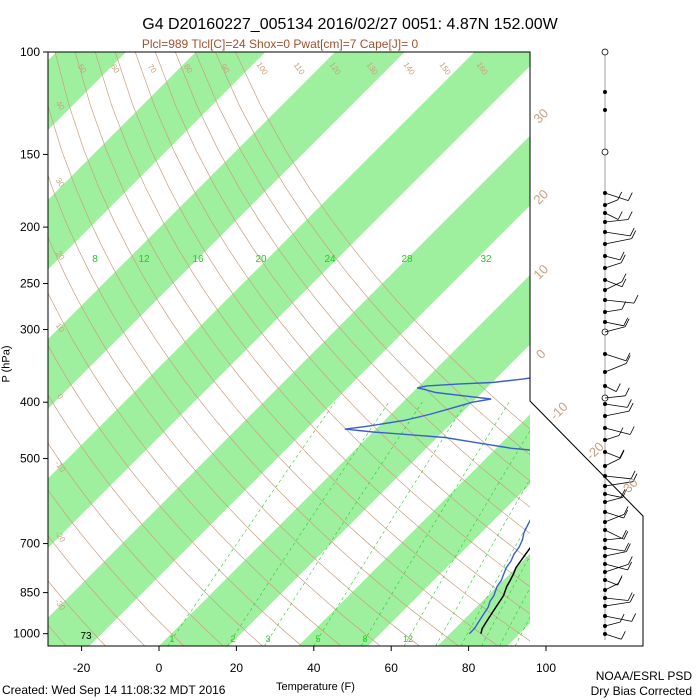 The width and height of the screenshot is (700, 700). What do you see at coordinates (299, 69) in the screenshot?
I see `dry-adiabat-label: 110` at bounding box center [299, 69].